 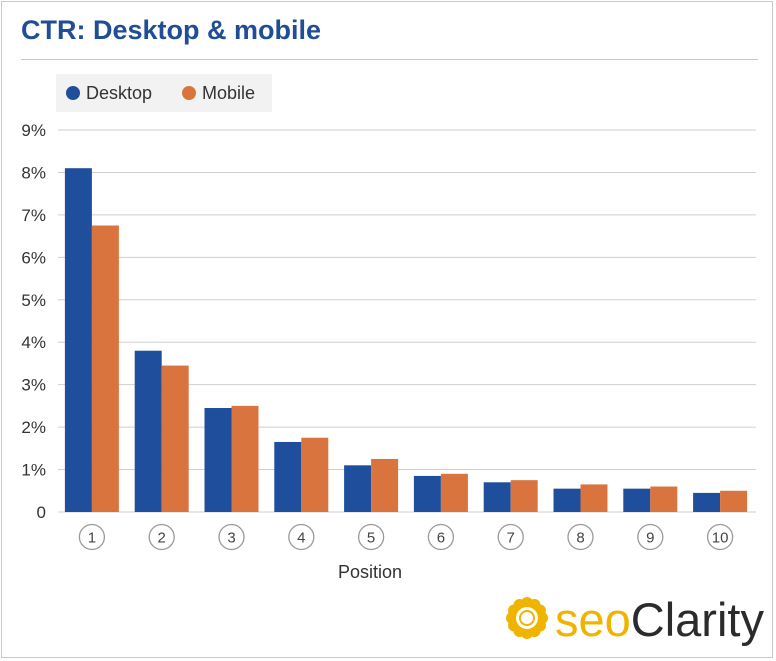 I want to click on y-tick-label: 4%, so click(x=33, y=342).